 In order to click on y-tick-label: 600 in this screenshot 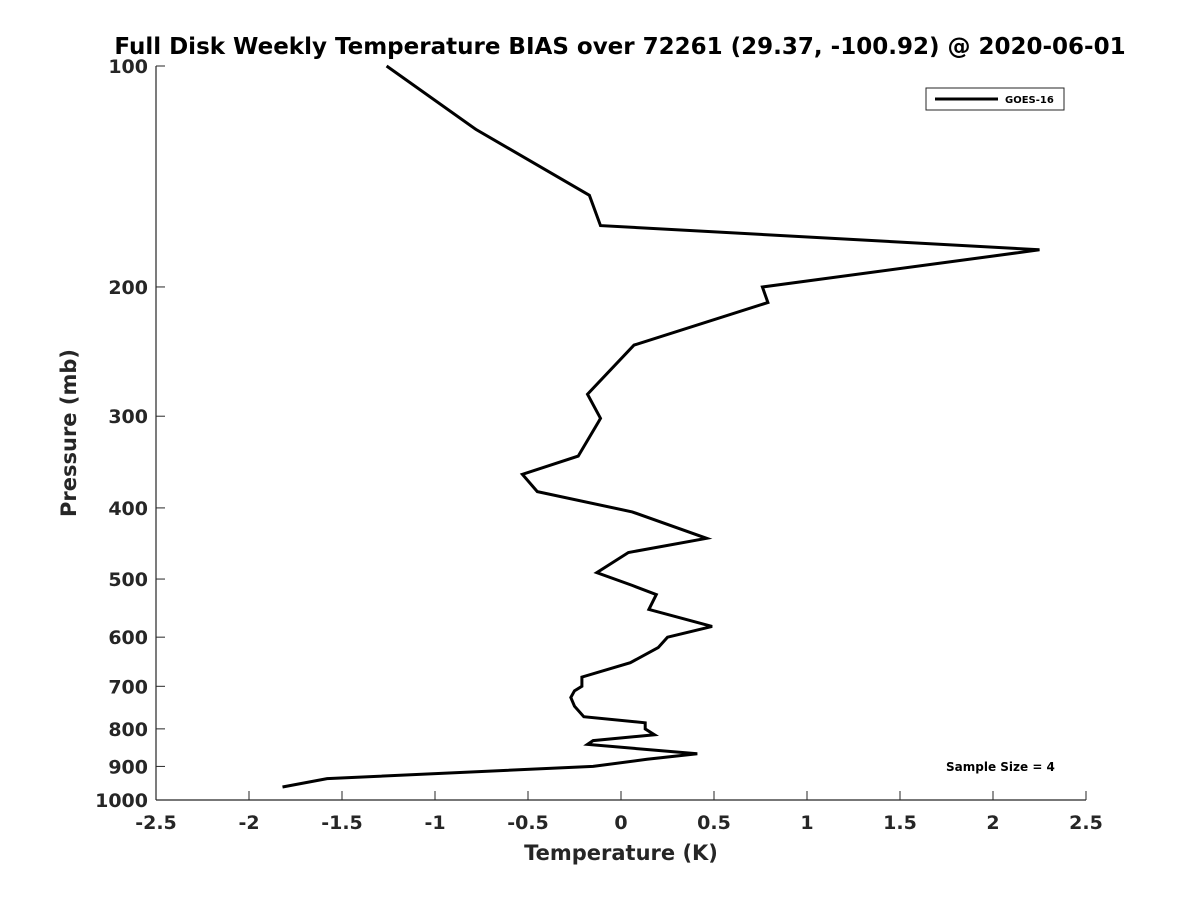, I will do `click(128, 638)`.